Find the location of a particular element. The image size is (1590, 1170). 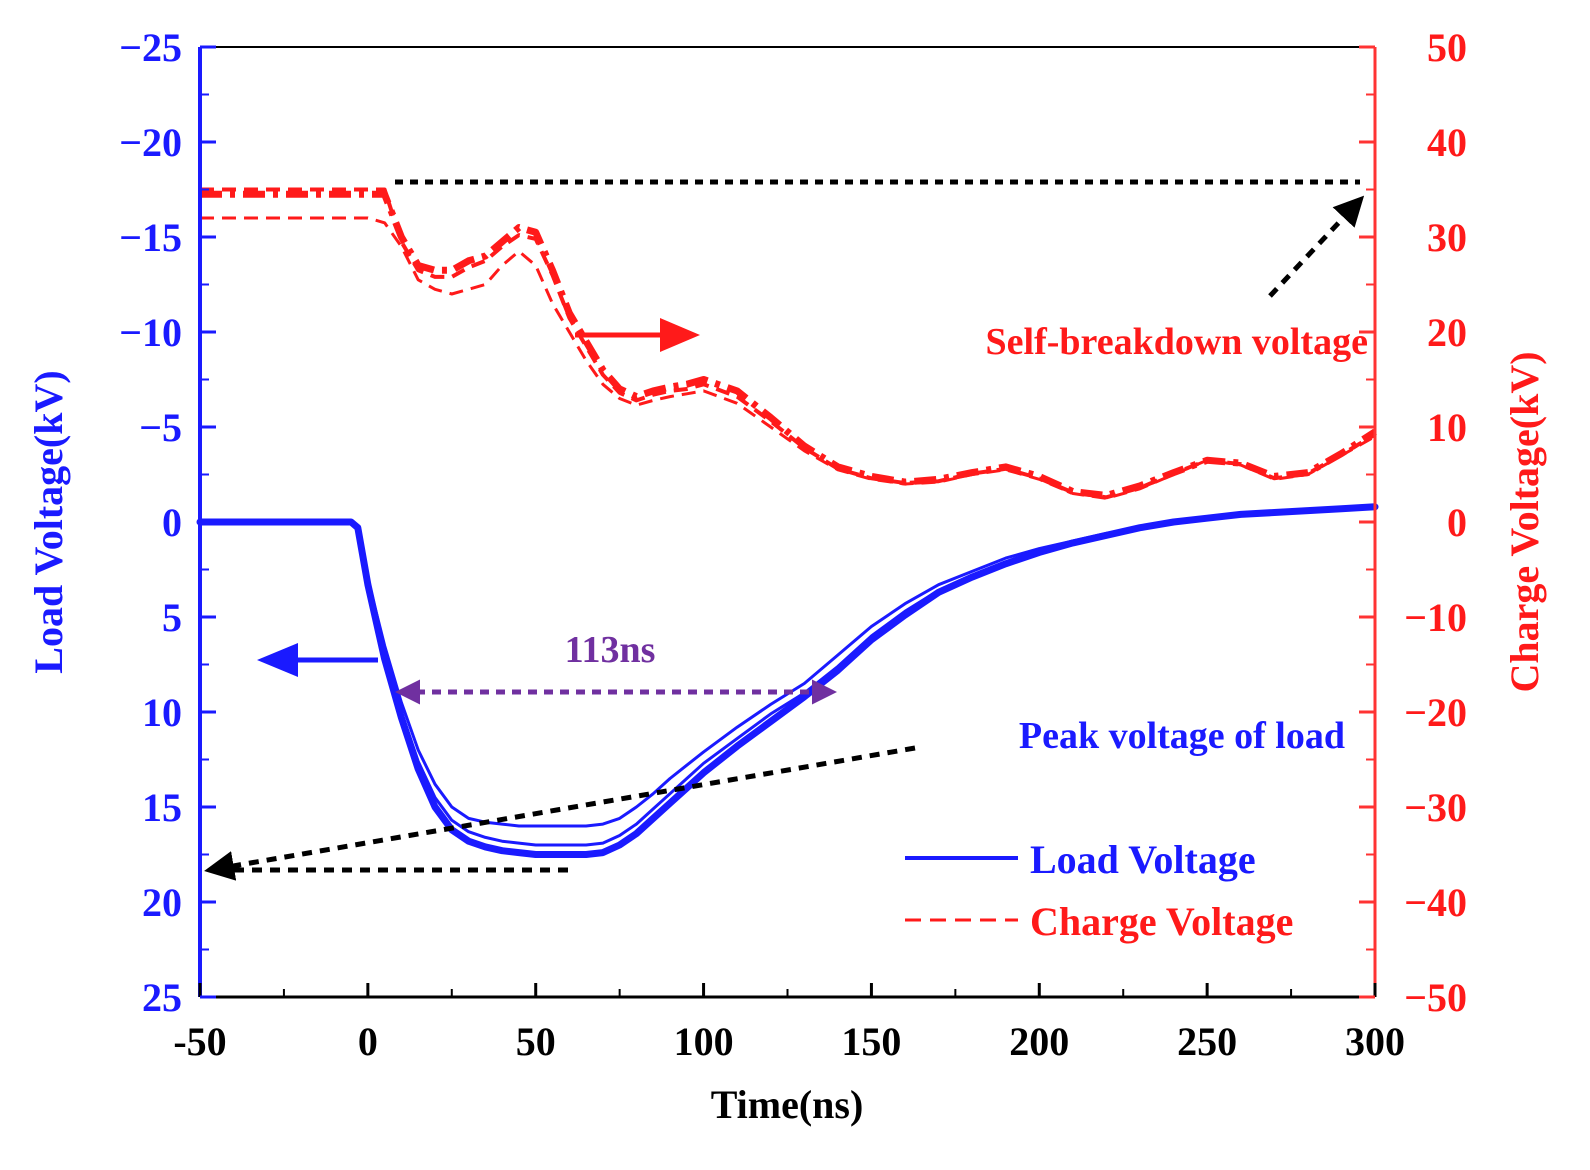

x-tick-label: 250 is located at coordinates (1207, 1041).